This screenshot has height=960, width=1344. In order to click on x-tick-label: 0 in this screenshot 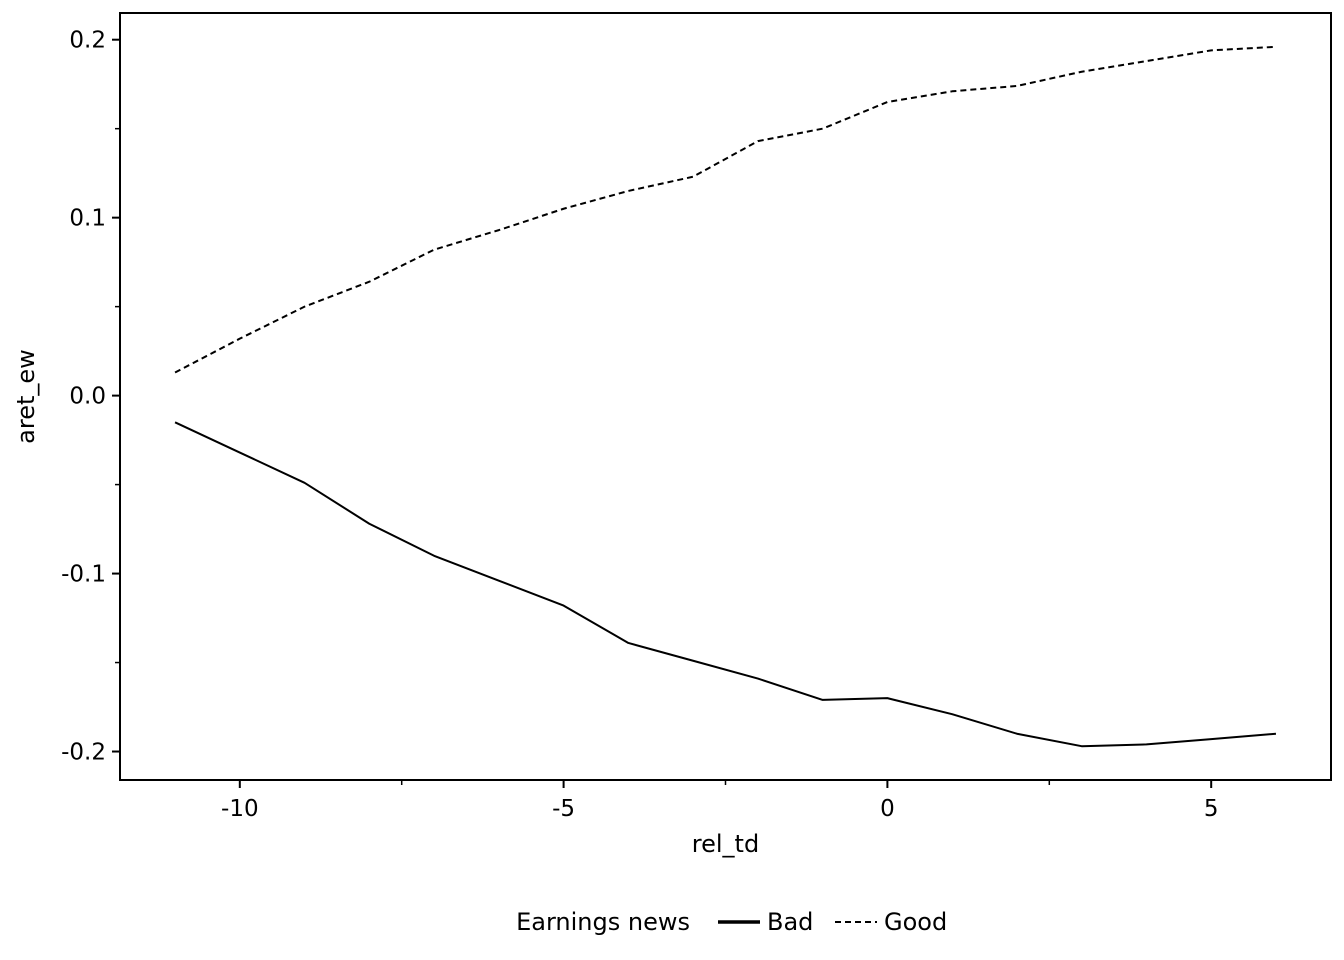, I will do `click(887, 809)`.